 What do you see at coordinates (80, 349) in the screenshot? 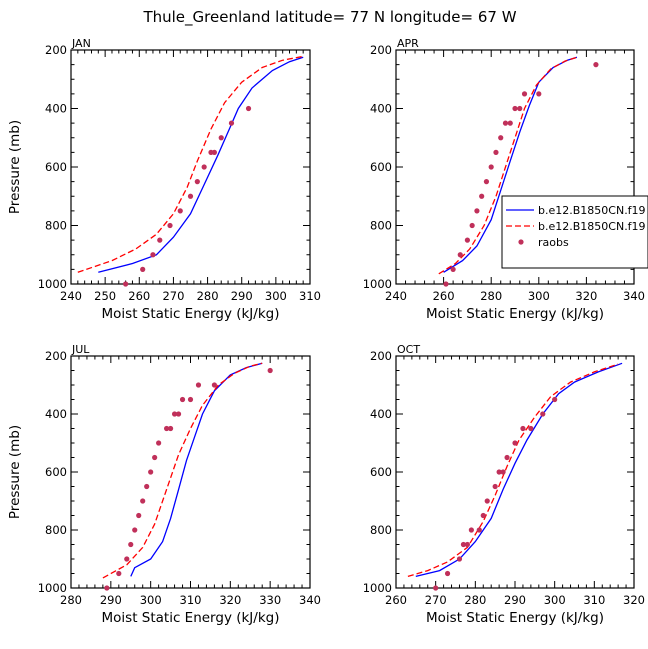
I see `panel-label: JUL` at bounding box center [80, 349].